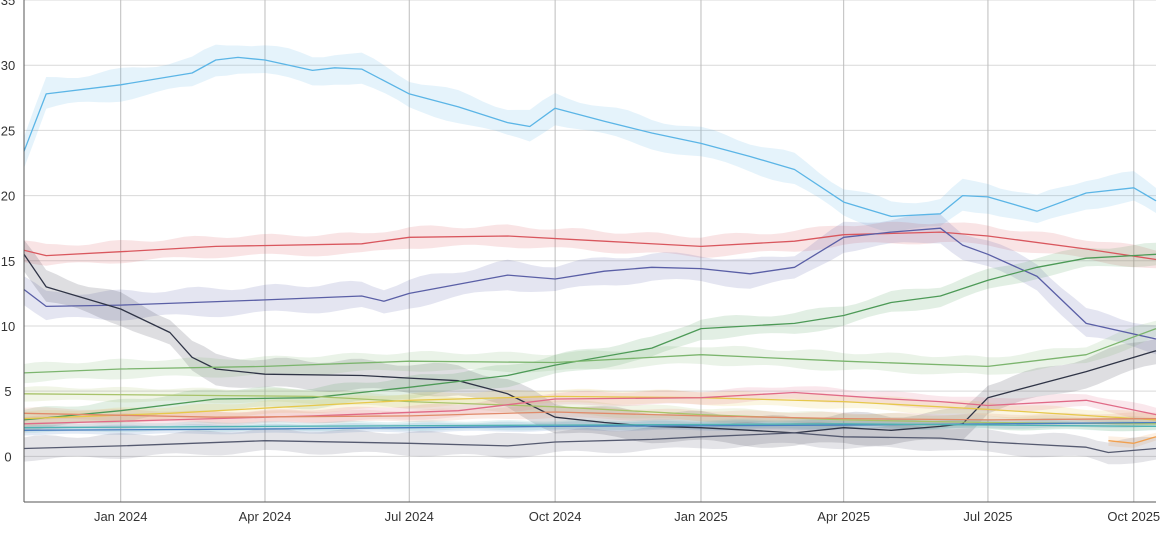 This screenshot has height=540, width=1170. I want to click on x-tick-label-1: Apr 2024, so click(265, 516).